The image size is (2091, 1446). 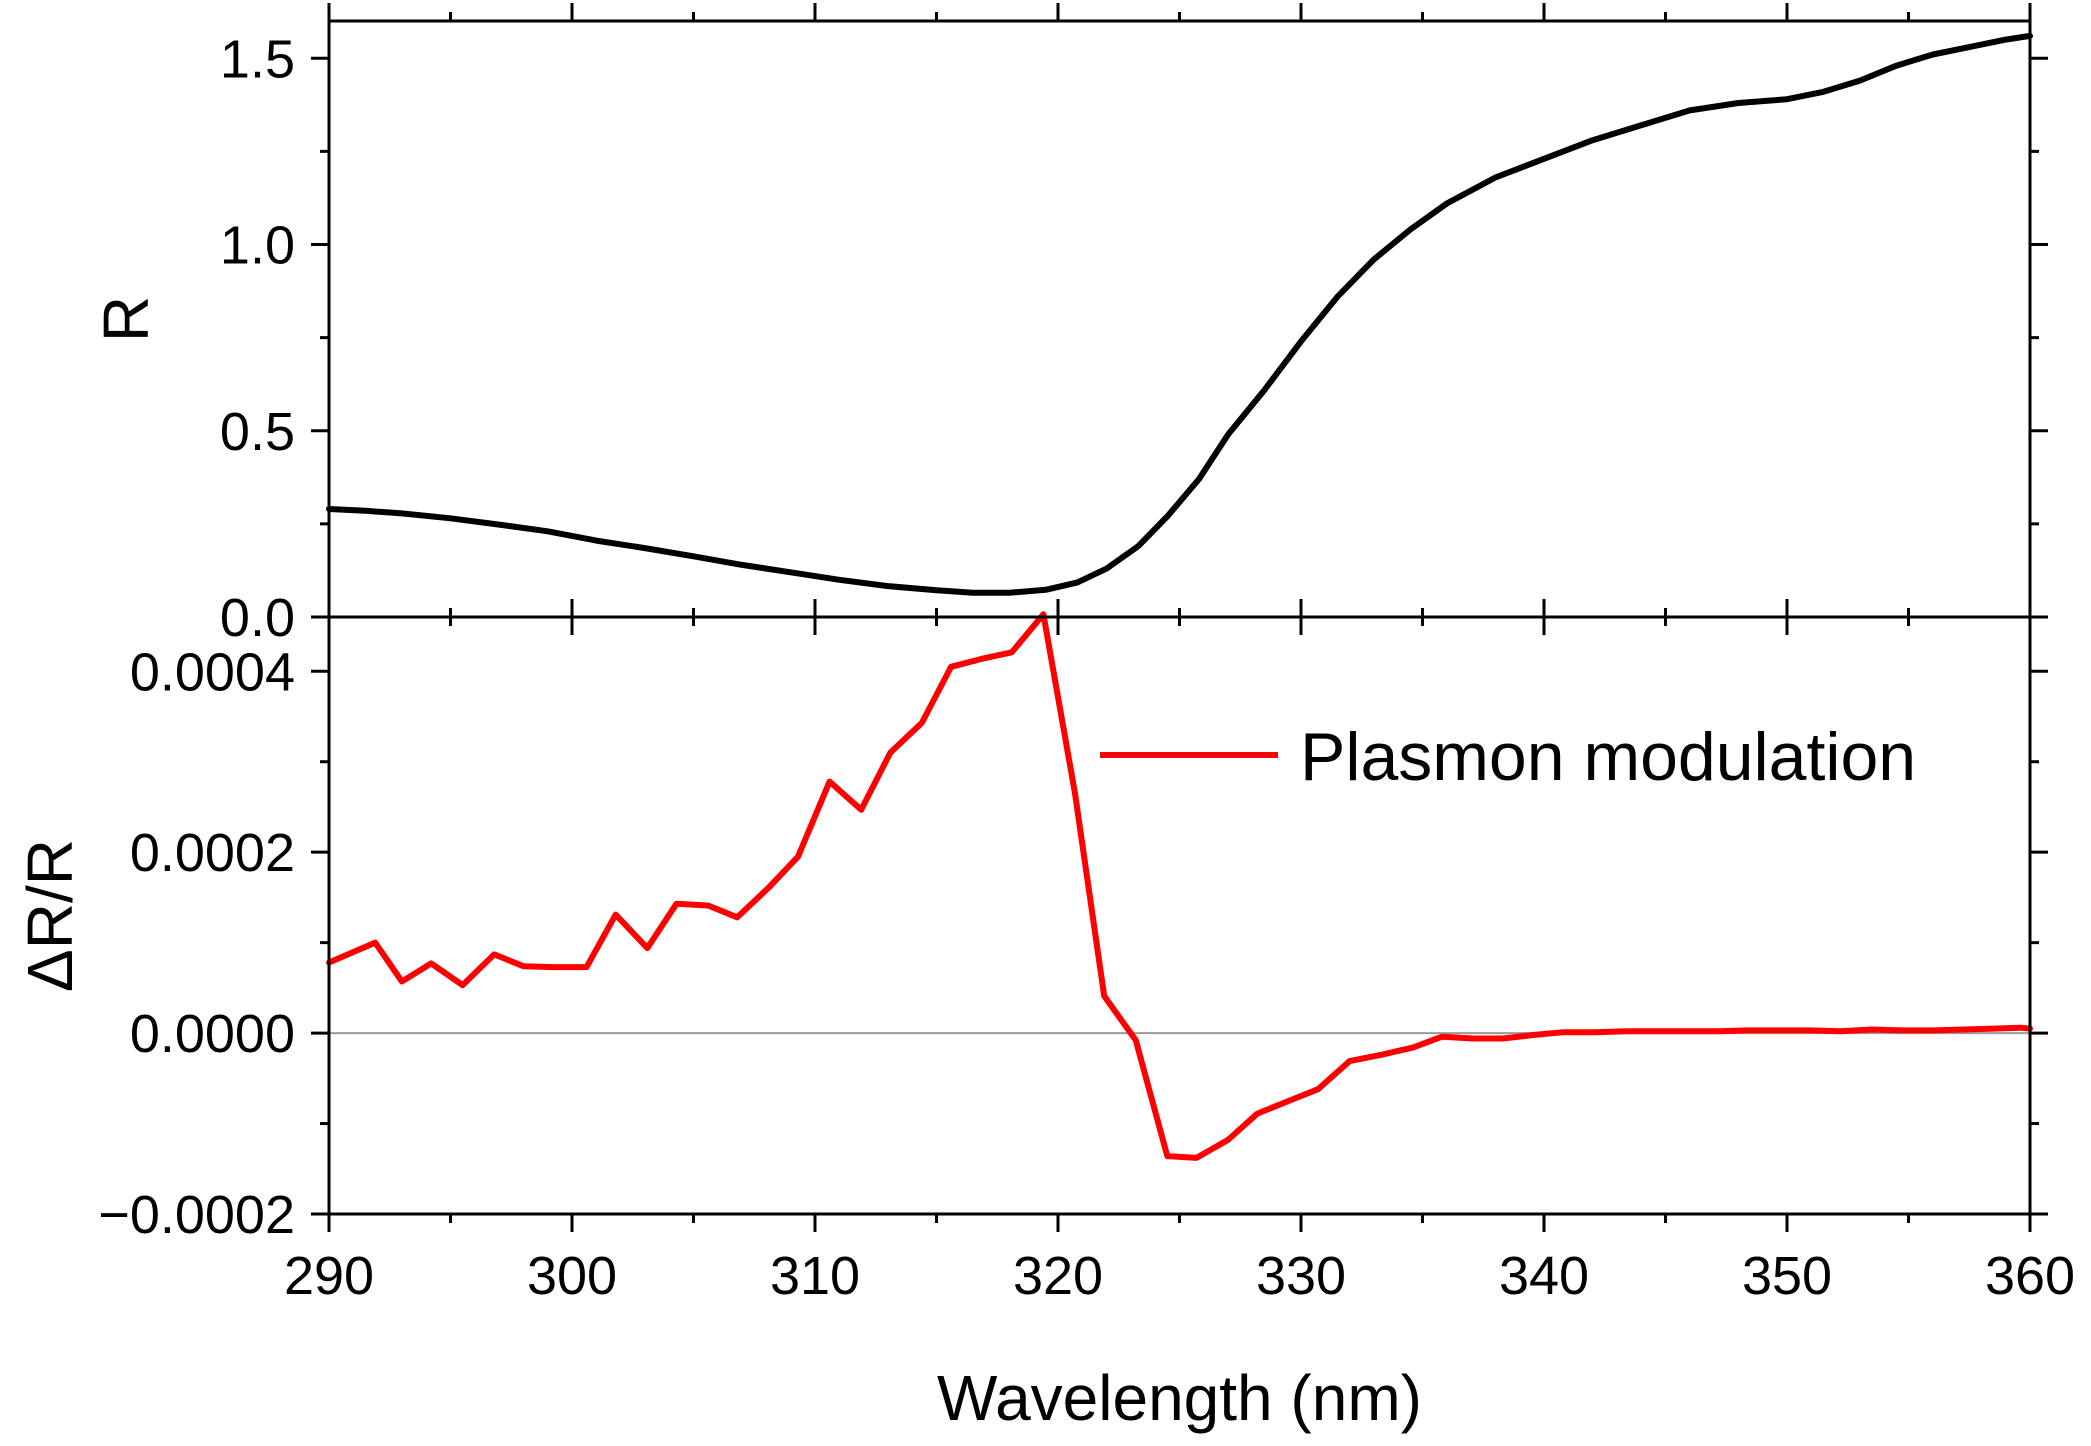 I want to click on y-tick-label: 0.5, so click(x=257, y=432).